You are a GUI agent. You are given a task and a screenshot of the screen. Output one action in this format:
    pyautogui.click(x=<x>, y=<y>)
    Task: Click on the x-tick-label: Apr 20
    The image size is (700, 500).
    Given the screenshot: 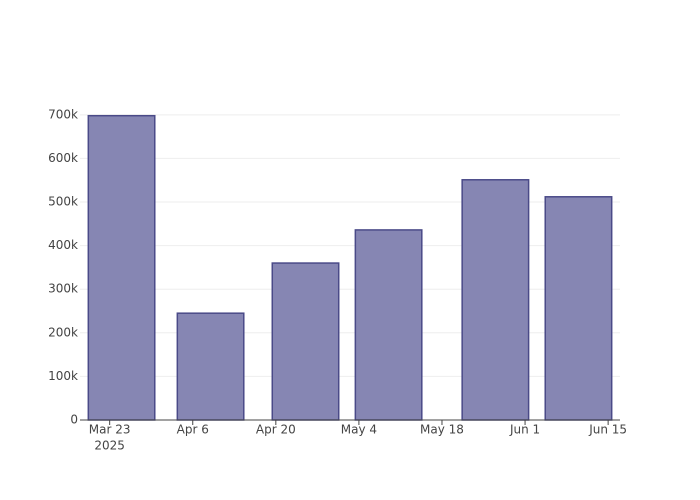 What is the action you would take?
    pyautogui.click(x=276, y=430)
    